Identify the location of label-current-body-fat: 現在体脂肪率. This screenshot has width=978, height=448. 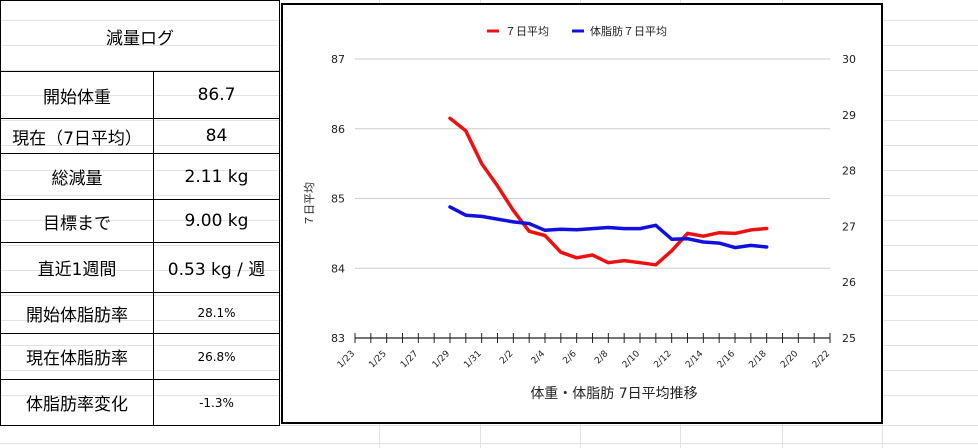
(77, 359).